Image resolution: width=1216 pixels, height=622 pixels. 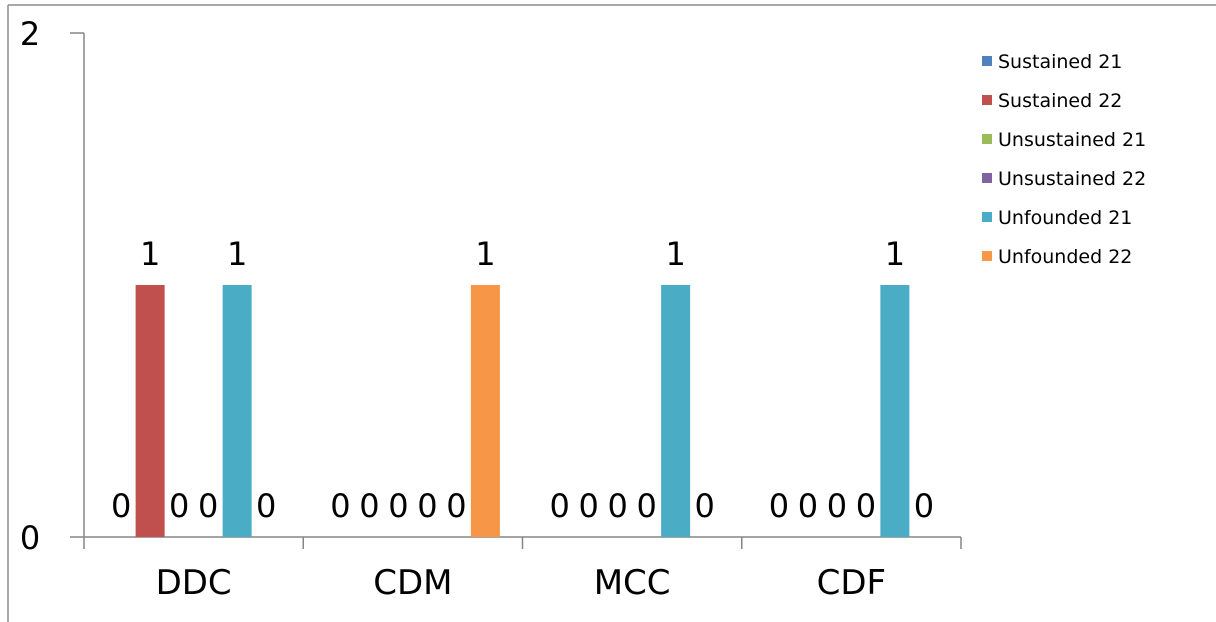 What do you see at coordinates (194, 583) in the screenshot?
I see `category-label-ddc: DDC` at bounding box center [194, 583].